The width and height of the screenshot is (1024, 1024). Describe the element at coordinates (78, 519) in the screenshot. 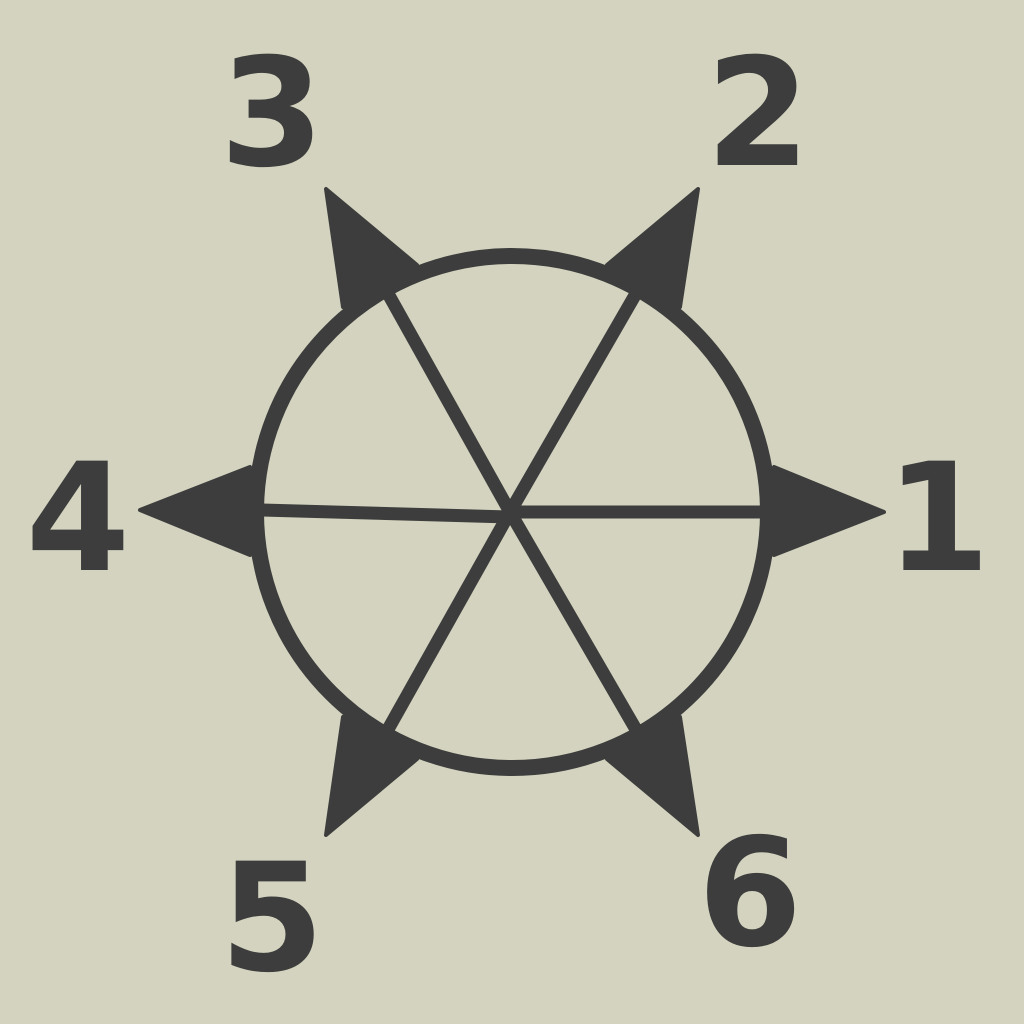

I see `label-4: 4` at that location.